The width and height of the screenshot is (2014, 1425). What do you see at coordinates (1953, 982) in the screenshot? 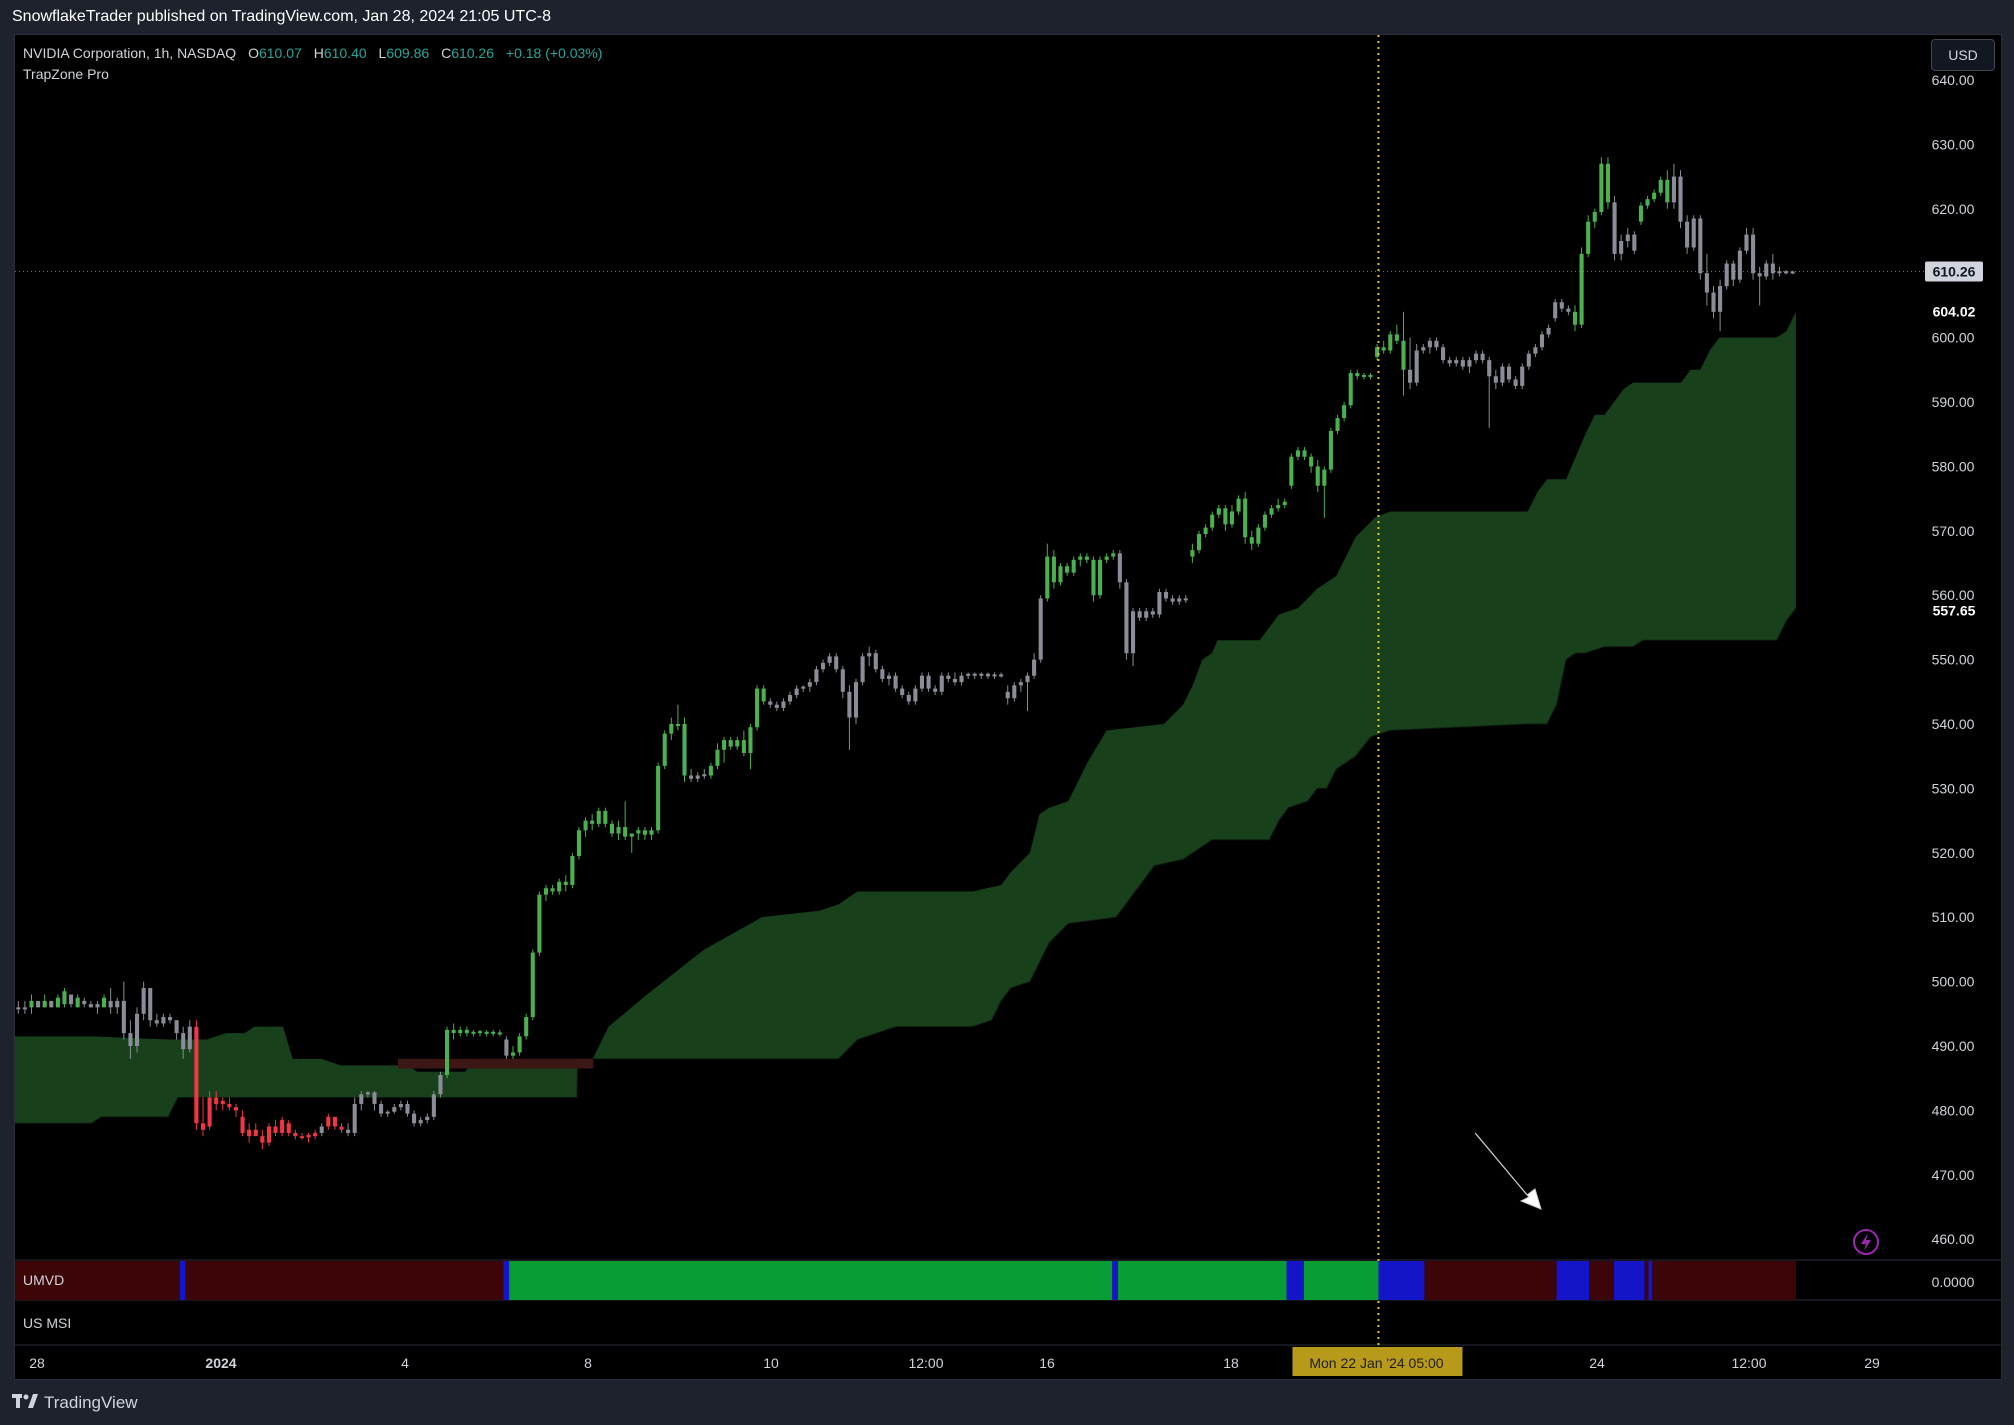
I see `price-tick-label: 500.00` at bounding box center [1953, 982].